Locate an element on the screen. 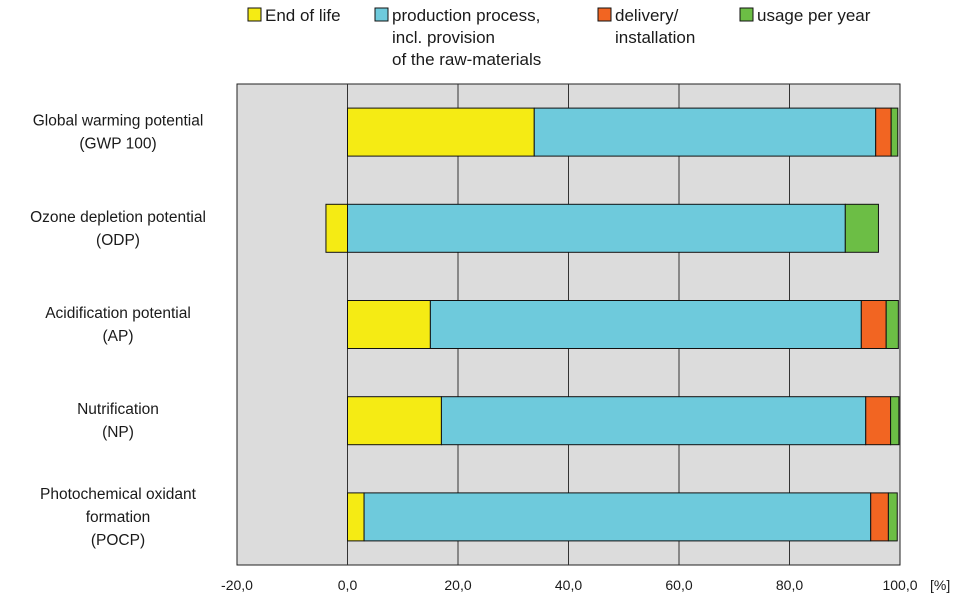 Image resolution: width=964 pixels, height=606 pixels. legend-label-1-0: production process, is located at coordinates (466, 15).